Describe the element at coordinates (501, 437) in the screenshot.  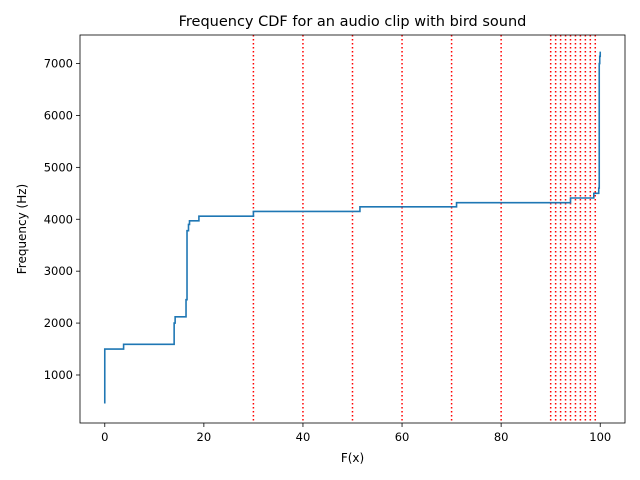
I see `x-tick-label: 80` at that location.